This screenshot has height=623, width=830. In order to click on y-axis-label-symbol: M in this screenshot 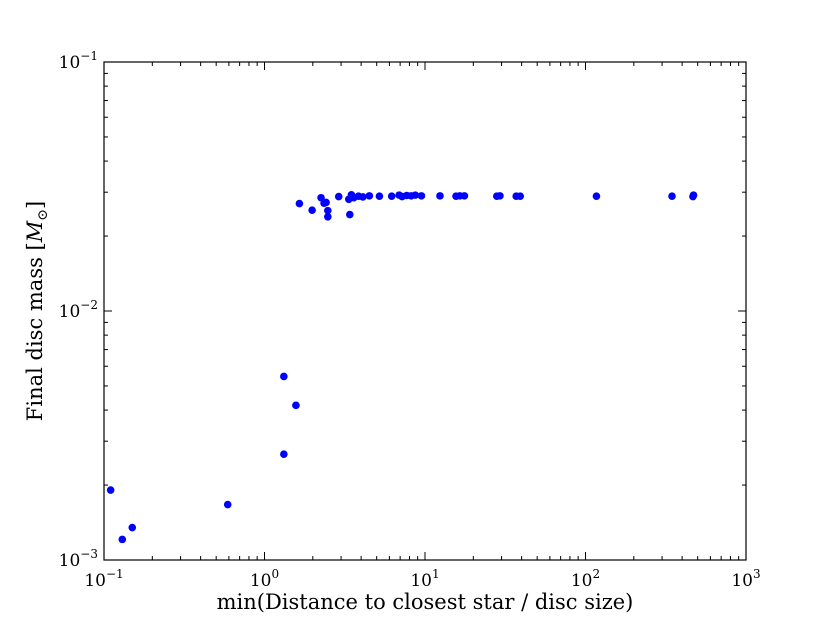, I will do `click(35, 231)`.